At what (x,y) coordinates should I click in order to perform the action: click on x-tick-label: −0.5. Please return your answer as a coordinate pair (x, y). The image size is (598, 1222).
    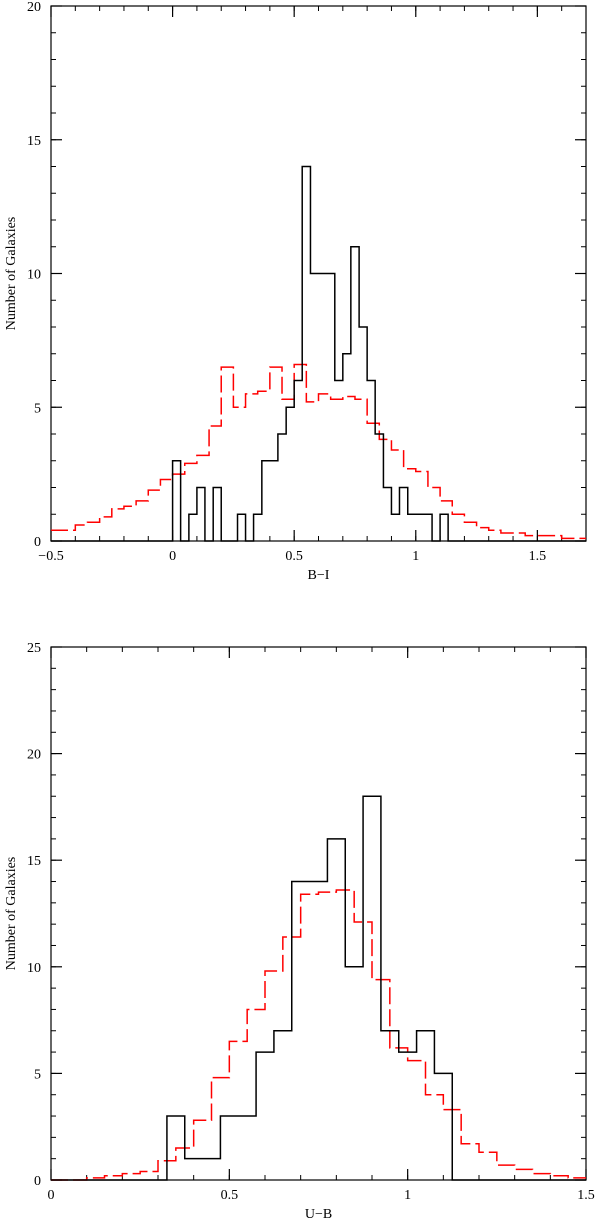
    Looking at the image, I should click on (50, 556).